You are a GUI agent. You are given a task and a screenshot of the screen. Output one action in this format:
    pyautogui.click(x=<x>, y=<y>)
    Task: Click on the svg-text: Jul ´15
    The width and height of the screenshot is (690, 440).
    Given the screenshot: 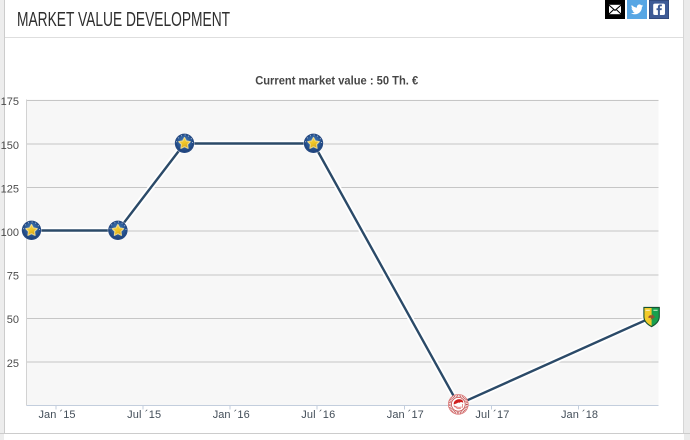 What is the action you would take?
    pyautogui.click(x=144, y=415)
    